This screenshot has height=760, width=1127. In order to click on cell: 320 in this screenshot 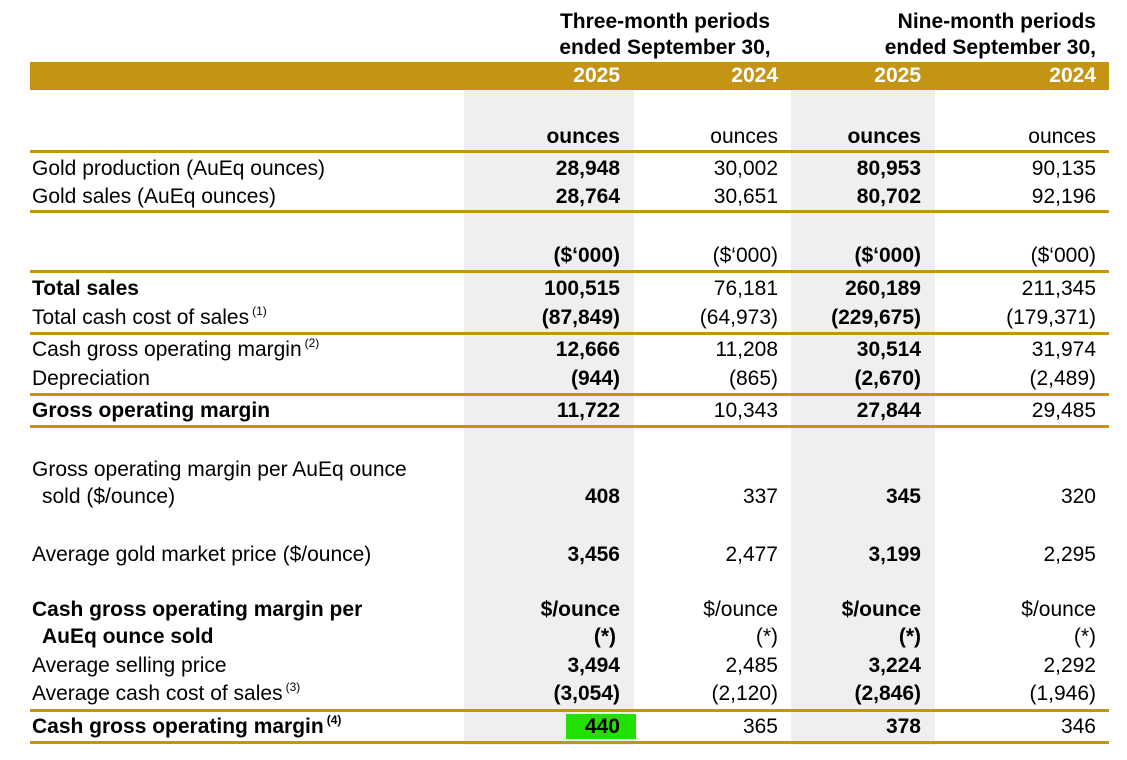, I will do `click(1078, 496)`.